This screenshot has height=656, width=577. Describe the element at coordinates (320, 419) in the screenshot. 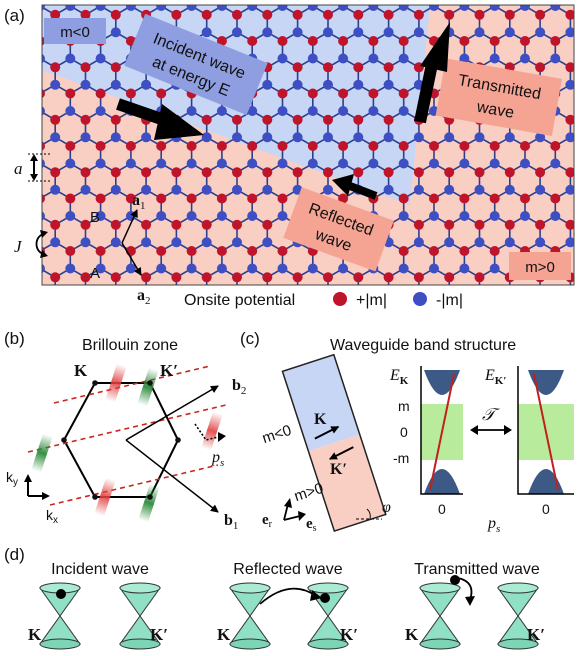

I see `strip-K-label: K` at that location.